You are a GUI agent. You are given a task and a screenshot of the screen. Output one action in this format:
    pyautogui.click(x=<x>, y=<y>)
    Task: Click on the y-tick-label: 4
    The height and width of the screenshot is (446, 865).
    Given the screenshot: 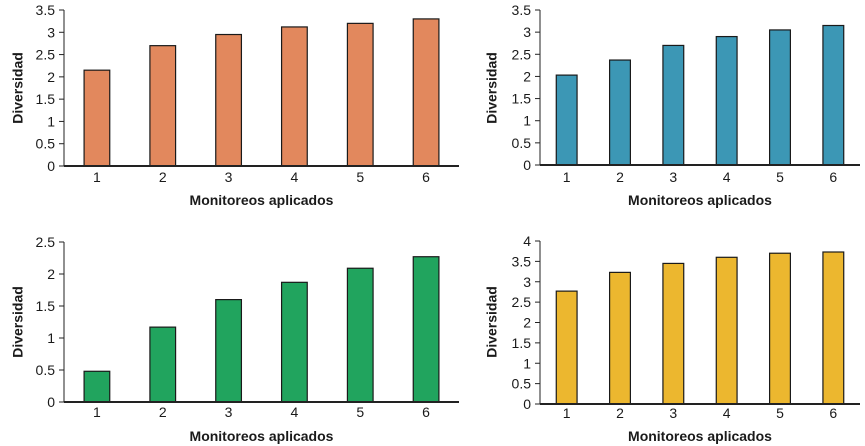 What is the action you would take?
    pyautogui.click(x=527, y=241)
    